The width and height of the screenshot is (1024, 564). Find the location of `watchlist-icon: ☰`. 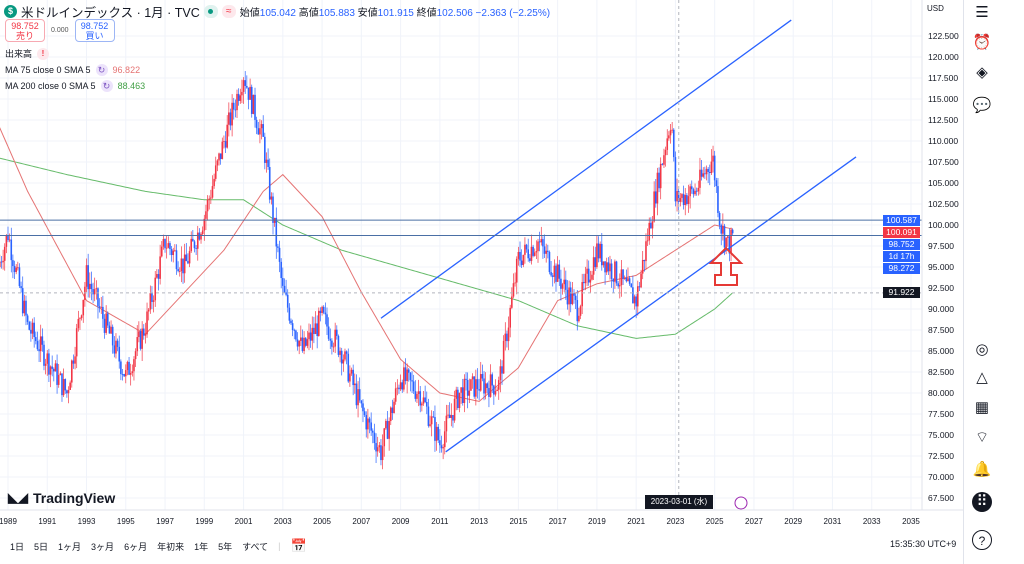

watchlist-icon: ☰ is located at coordinates (982, 12).